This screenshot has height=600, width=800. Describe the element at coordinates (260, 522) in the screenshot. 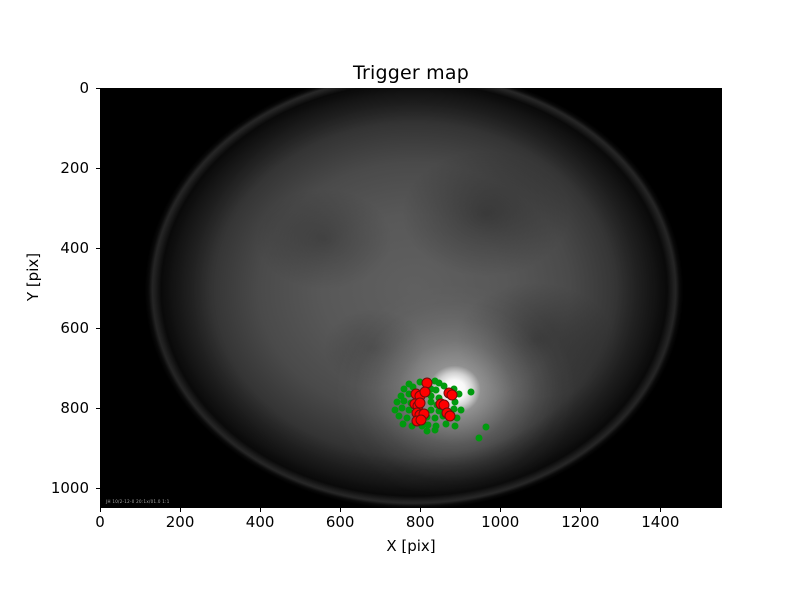

I see `x-tick-label: 400` at that location.